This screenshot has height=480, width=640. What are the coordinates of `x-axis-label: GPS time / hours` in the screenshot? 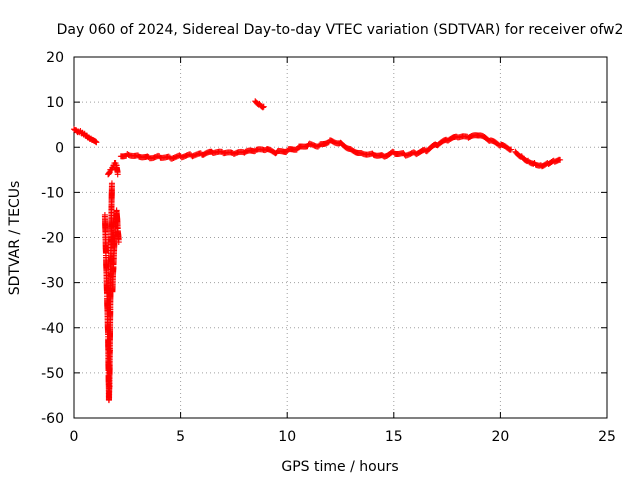 It's located at (339, 467).